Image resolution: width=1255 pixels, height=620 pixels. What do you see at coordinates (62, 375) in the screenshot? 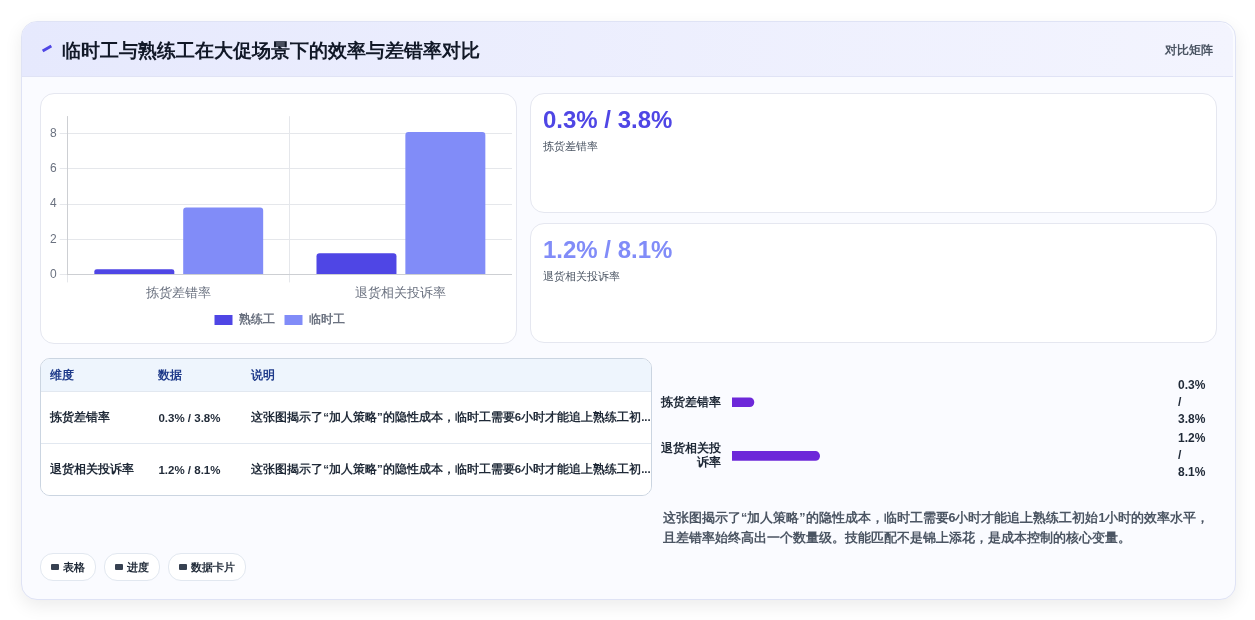
I see `text: 维度` at bounding box center [62, 375].